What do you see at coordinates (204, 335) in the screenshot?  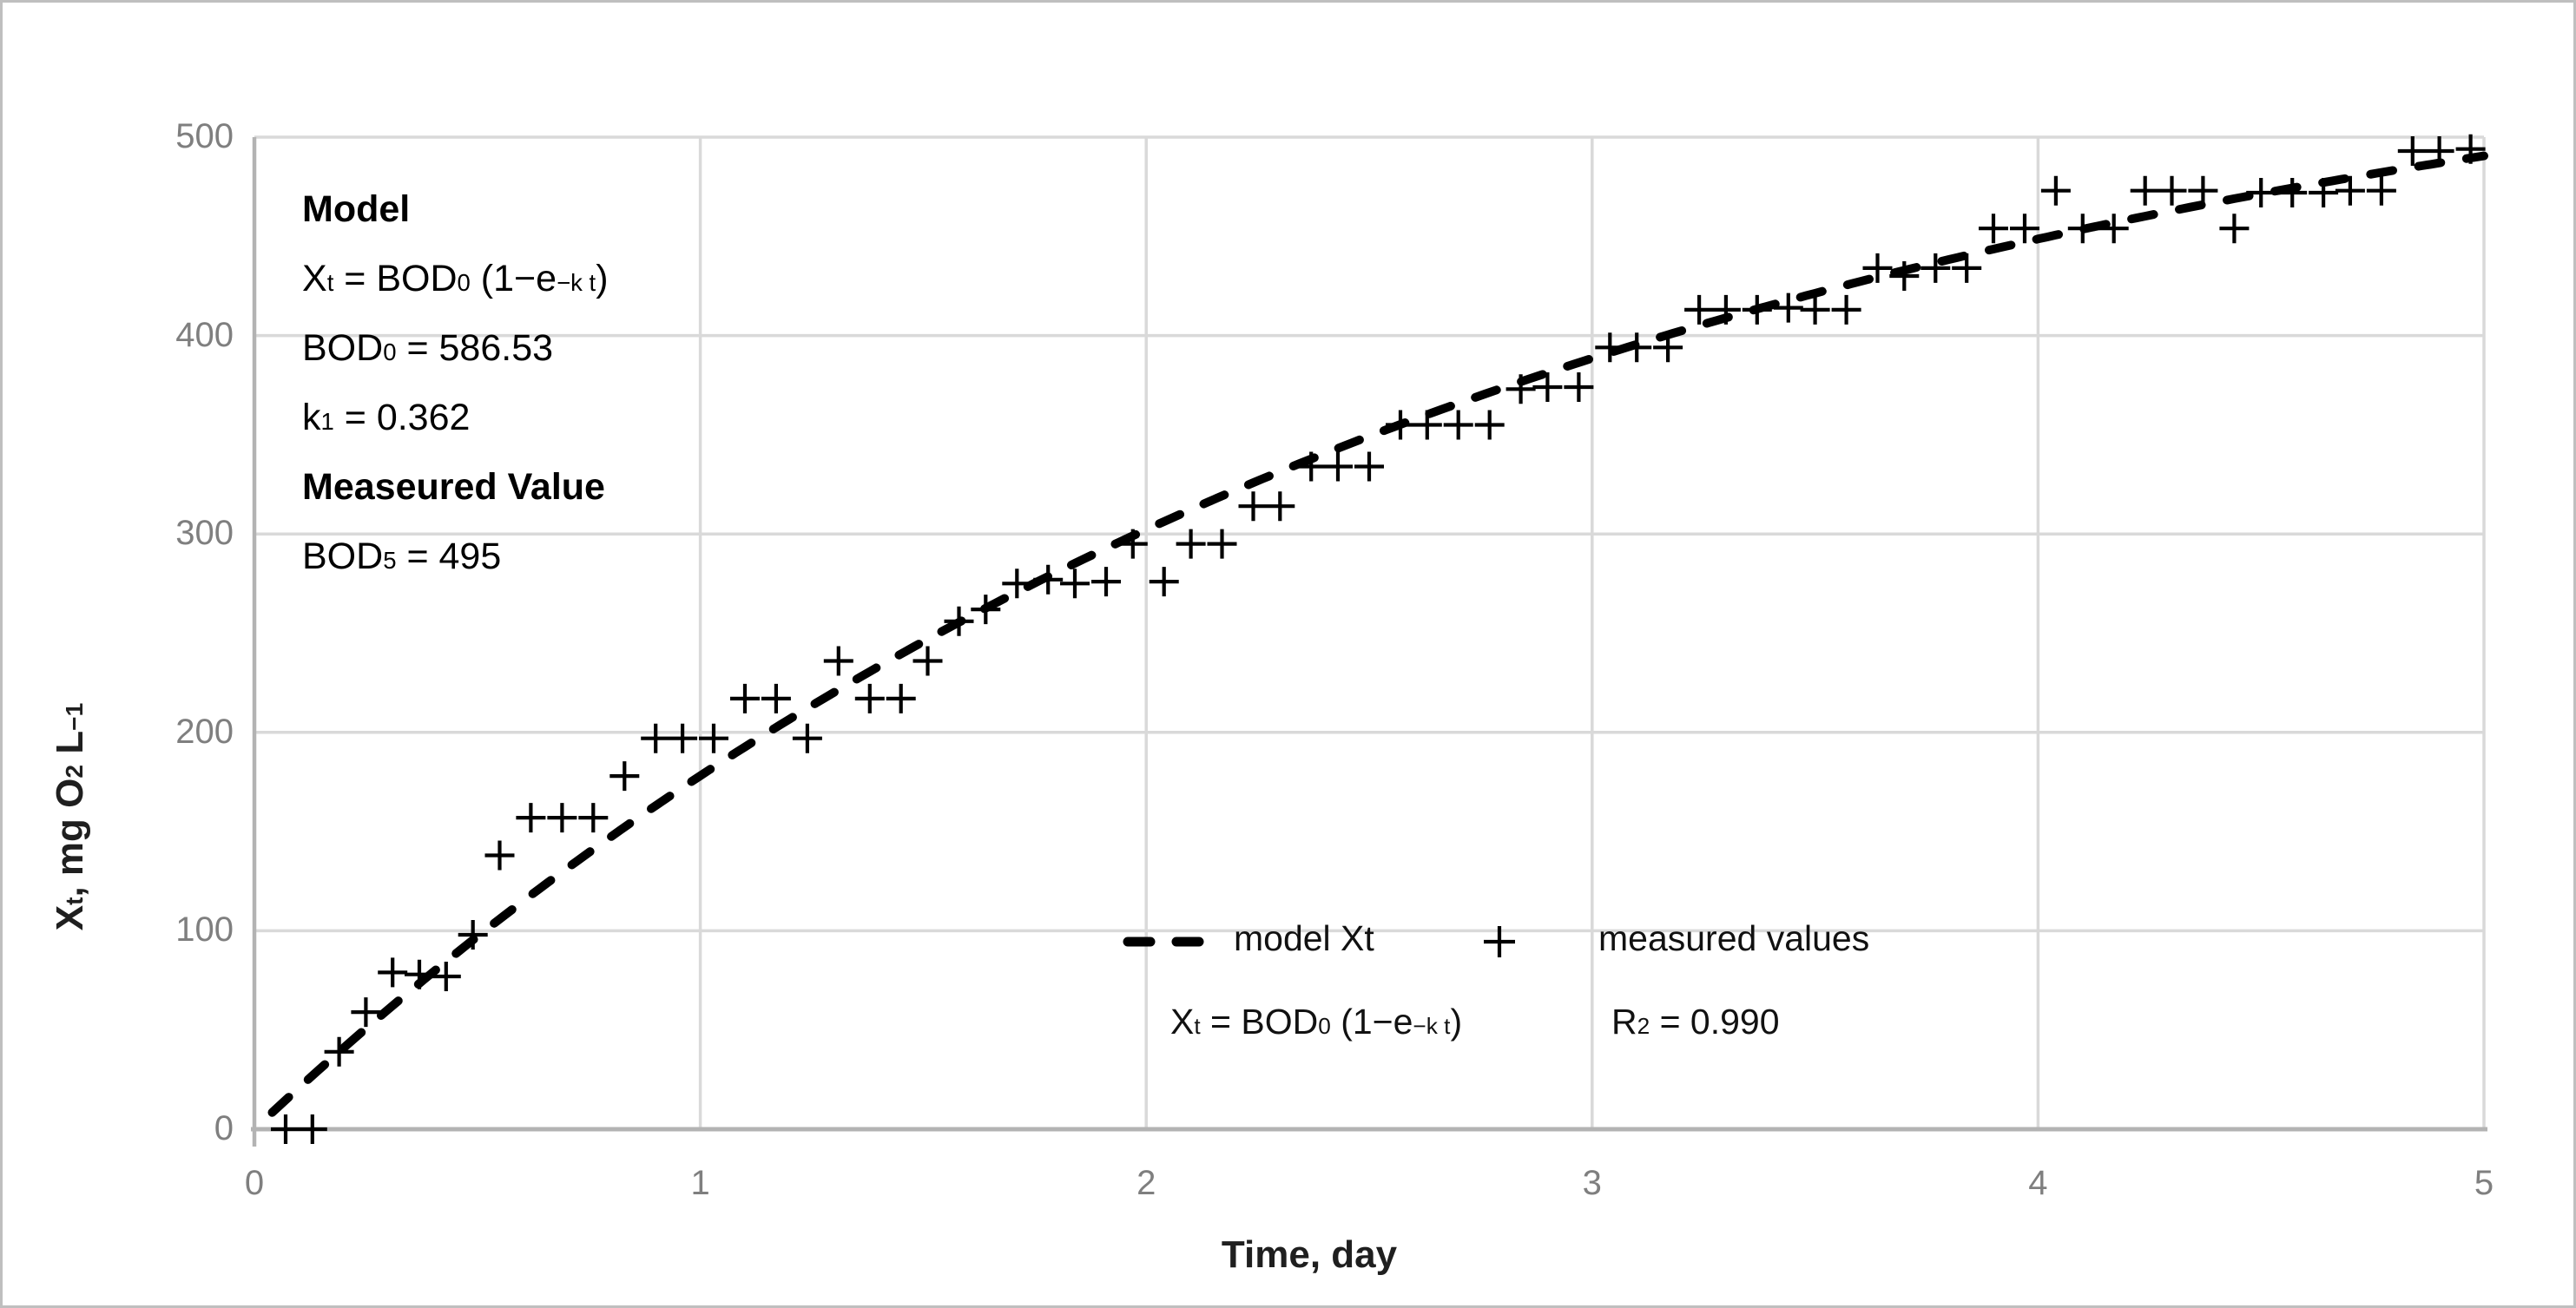 I see `y-tick-label: 400` at bounding box center [204, 335].